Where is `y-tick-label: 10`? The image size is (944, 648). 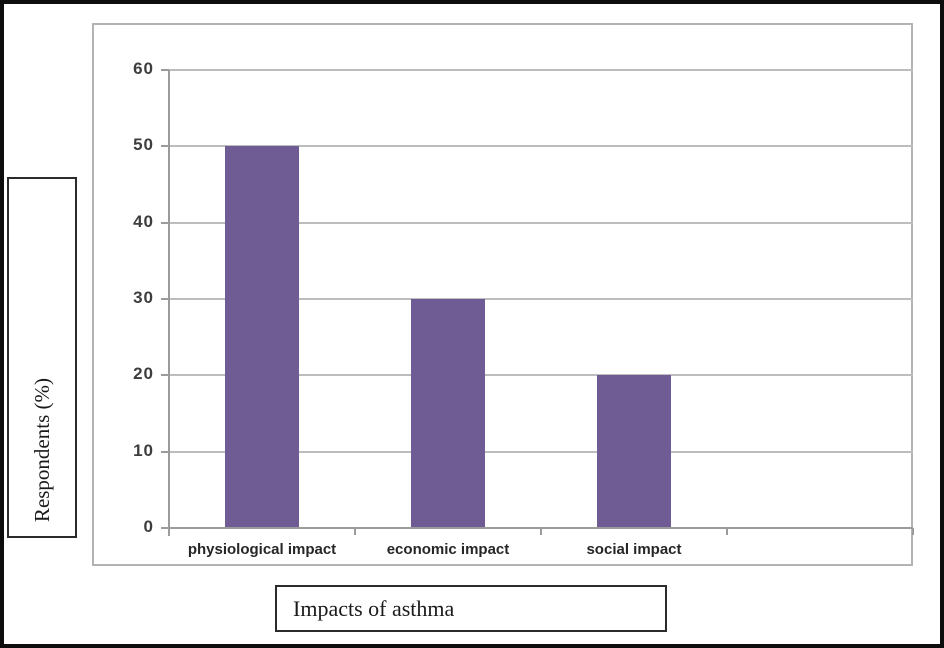
y-tick-label: 10 is located at coordinates (143, 450).